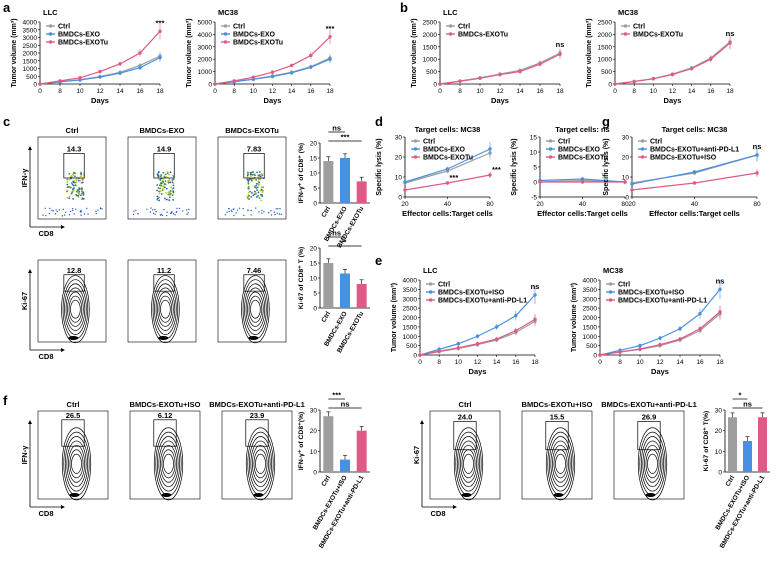 The image size is (776, 571). I want to click on x-tick-label: 8, so click(234, 91).